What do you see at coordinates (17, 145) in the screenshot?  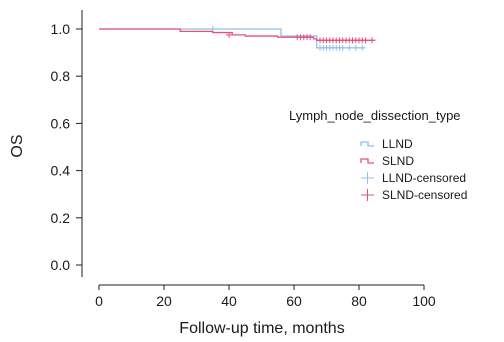 I see `y-axis-title: OS` at bounding box center [17, 145].